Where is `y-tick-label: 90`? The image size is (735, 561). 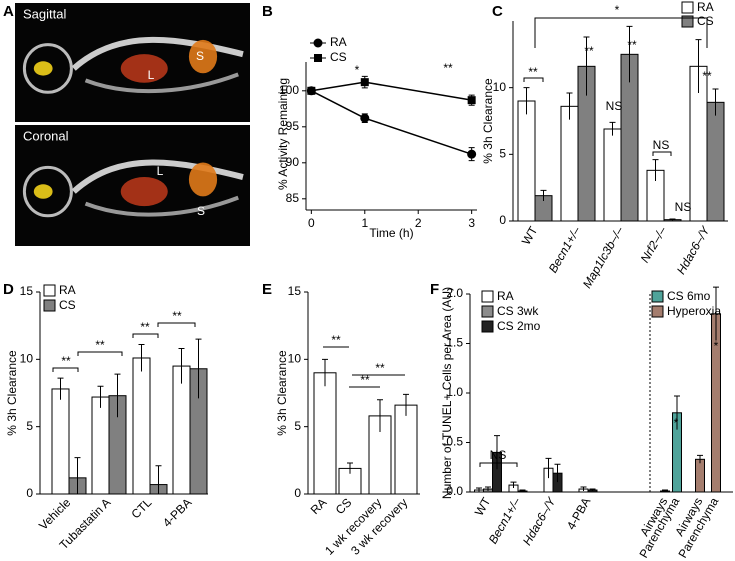
y-tick-label: 90 is located at coordinates (293, 162).